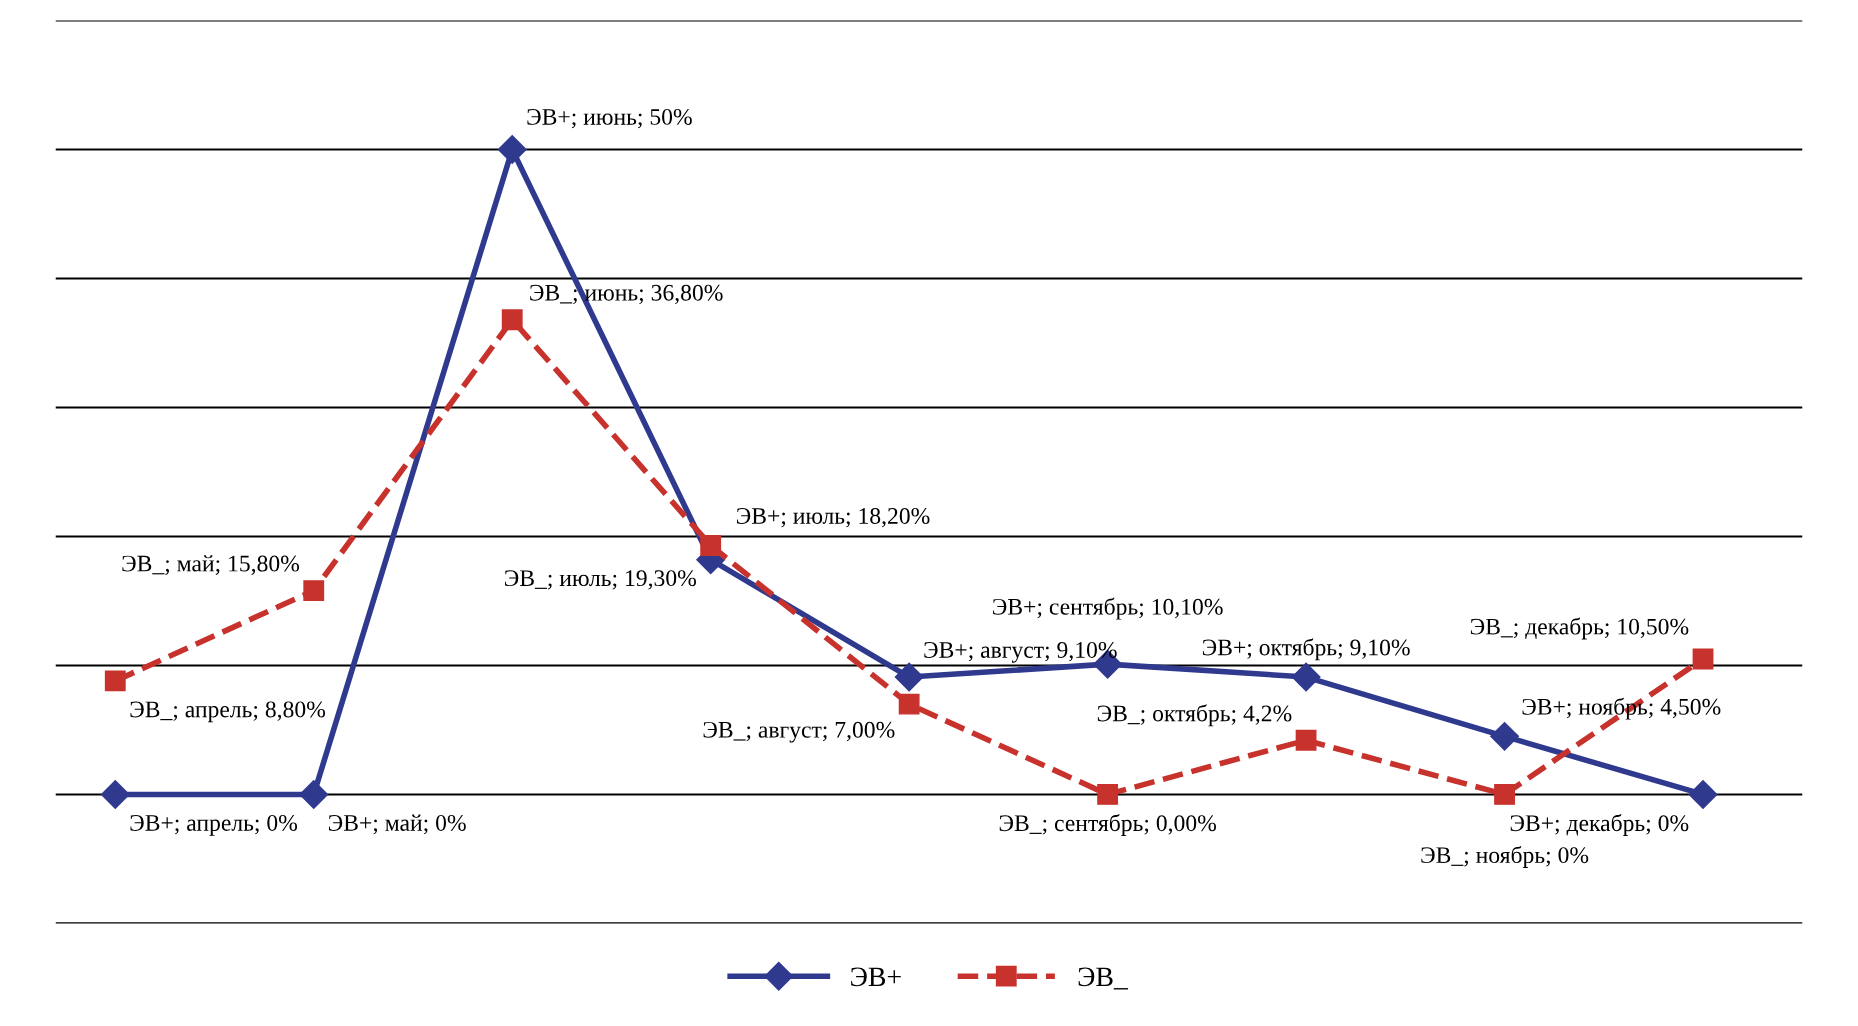  I want to click on data-label: ЭВ+; декабрь; 0%, so click(1599, 825).